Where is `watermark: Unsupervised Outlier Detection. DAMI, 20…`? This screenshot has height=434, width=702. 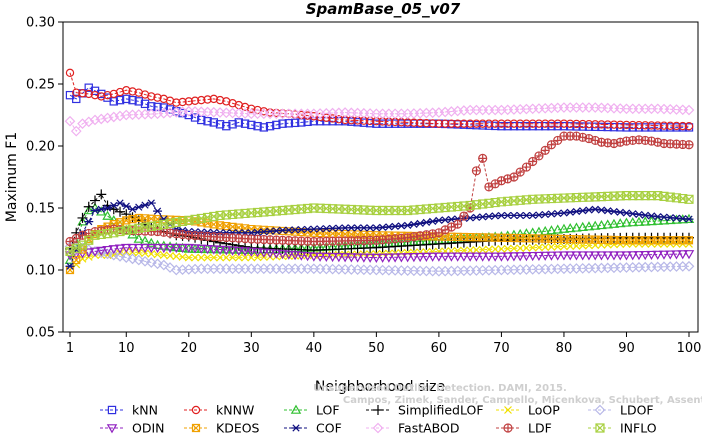
watermark: Unsupervised Outlier Detection. DAMI, 20… is located at coordinates (507, 394).